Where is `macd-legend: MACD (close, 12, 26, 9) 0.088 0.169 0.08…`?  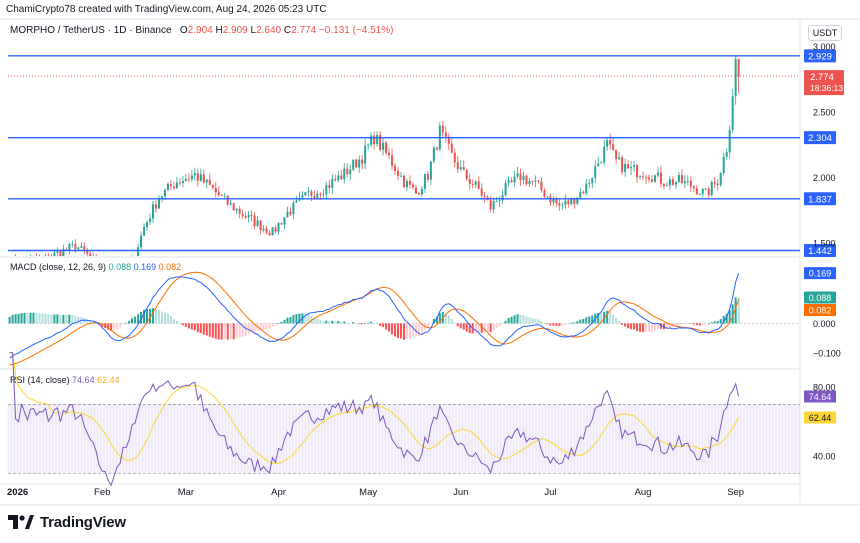 macd-legend: MACD (close, 12, 26, 9) 0.088 0.169 0.08… is located at coordinates (95, 267).